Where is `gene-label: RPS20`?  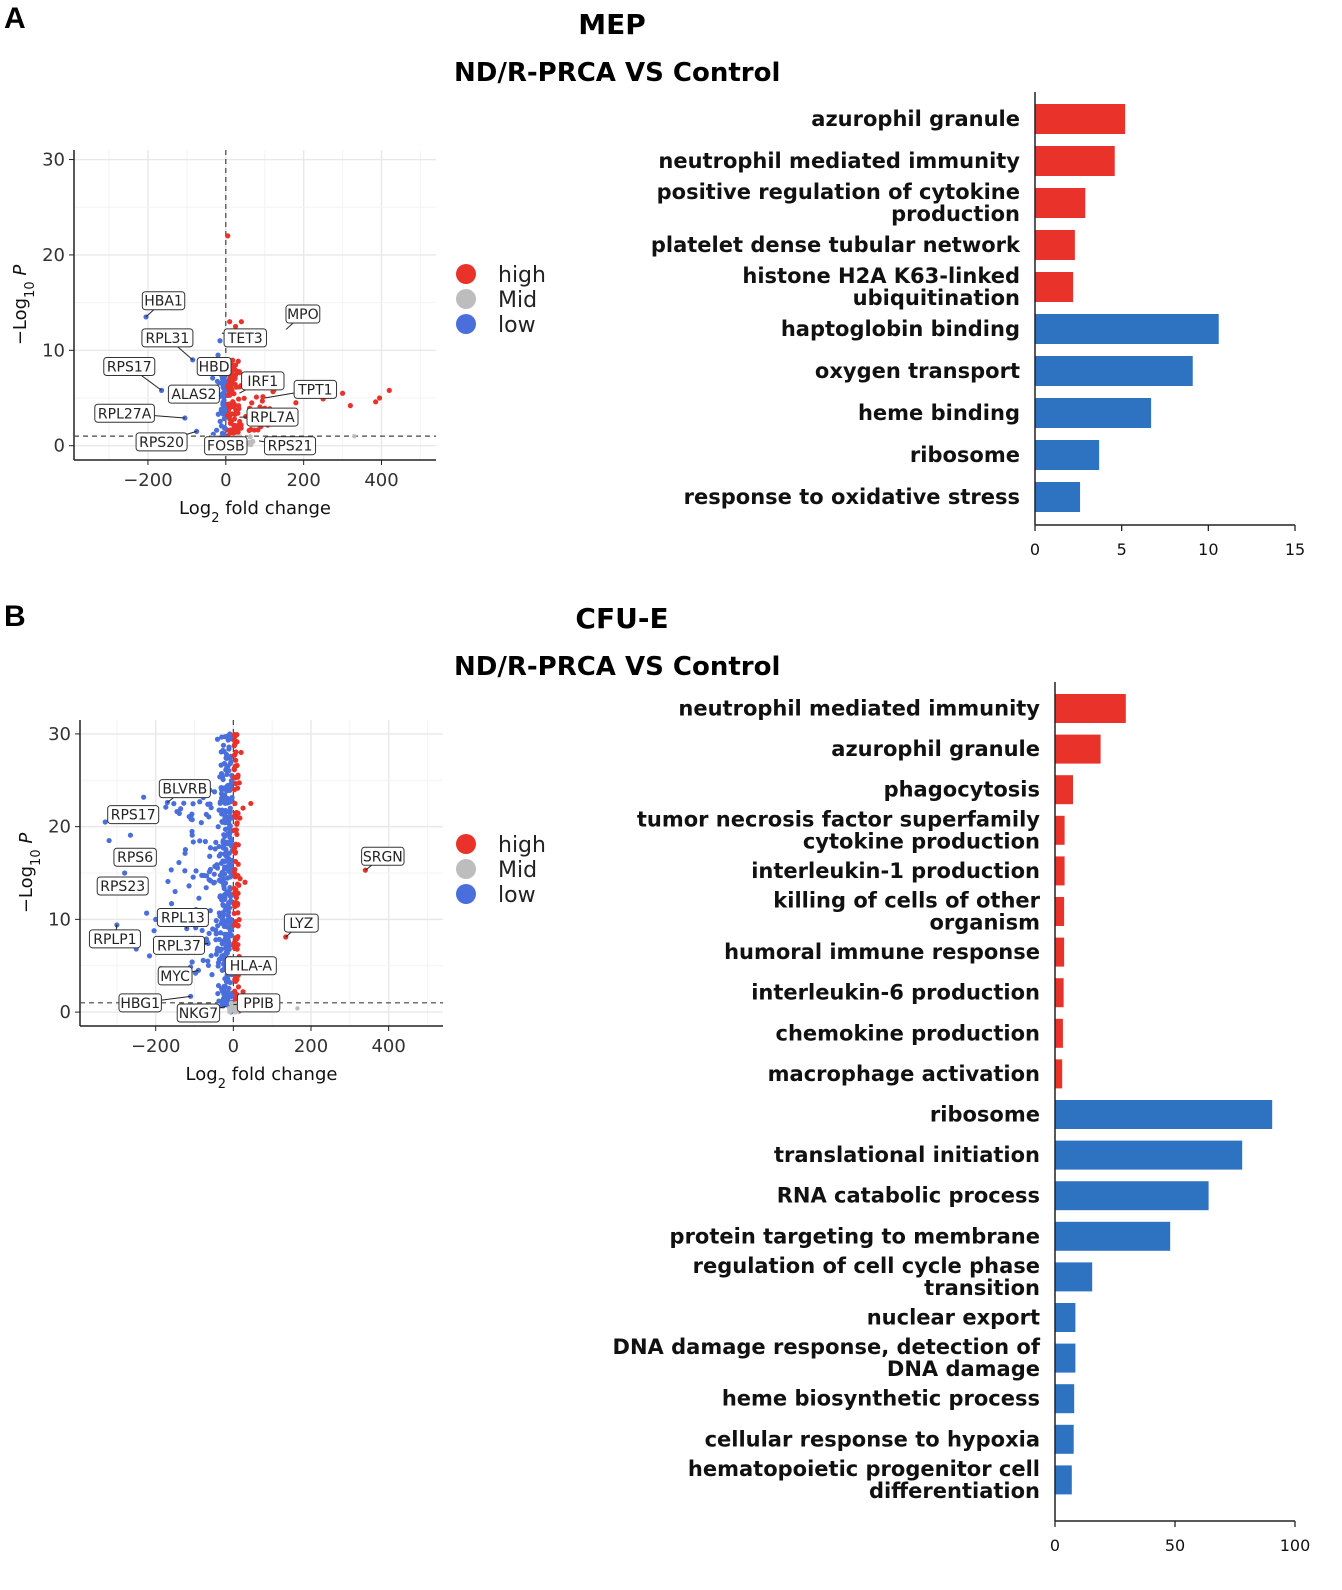
gene-label: RPS20 is located at coordinates (161, 443).